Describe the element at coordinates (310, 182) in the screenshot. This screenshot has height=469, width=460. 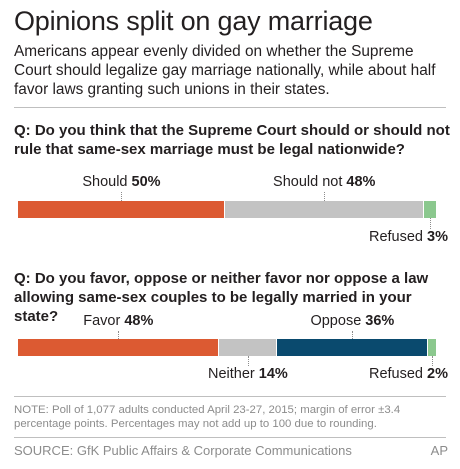
I see `label-name: Should not` at that location.